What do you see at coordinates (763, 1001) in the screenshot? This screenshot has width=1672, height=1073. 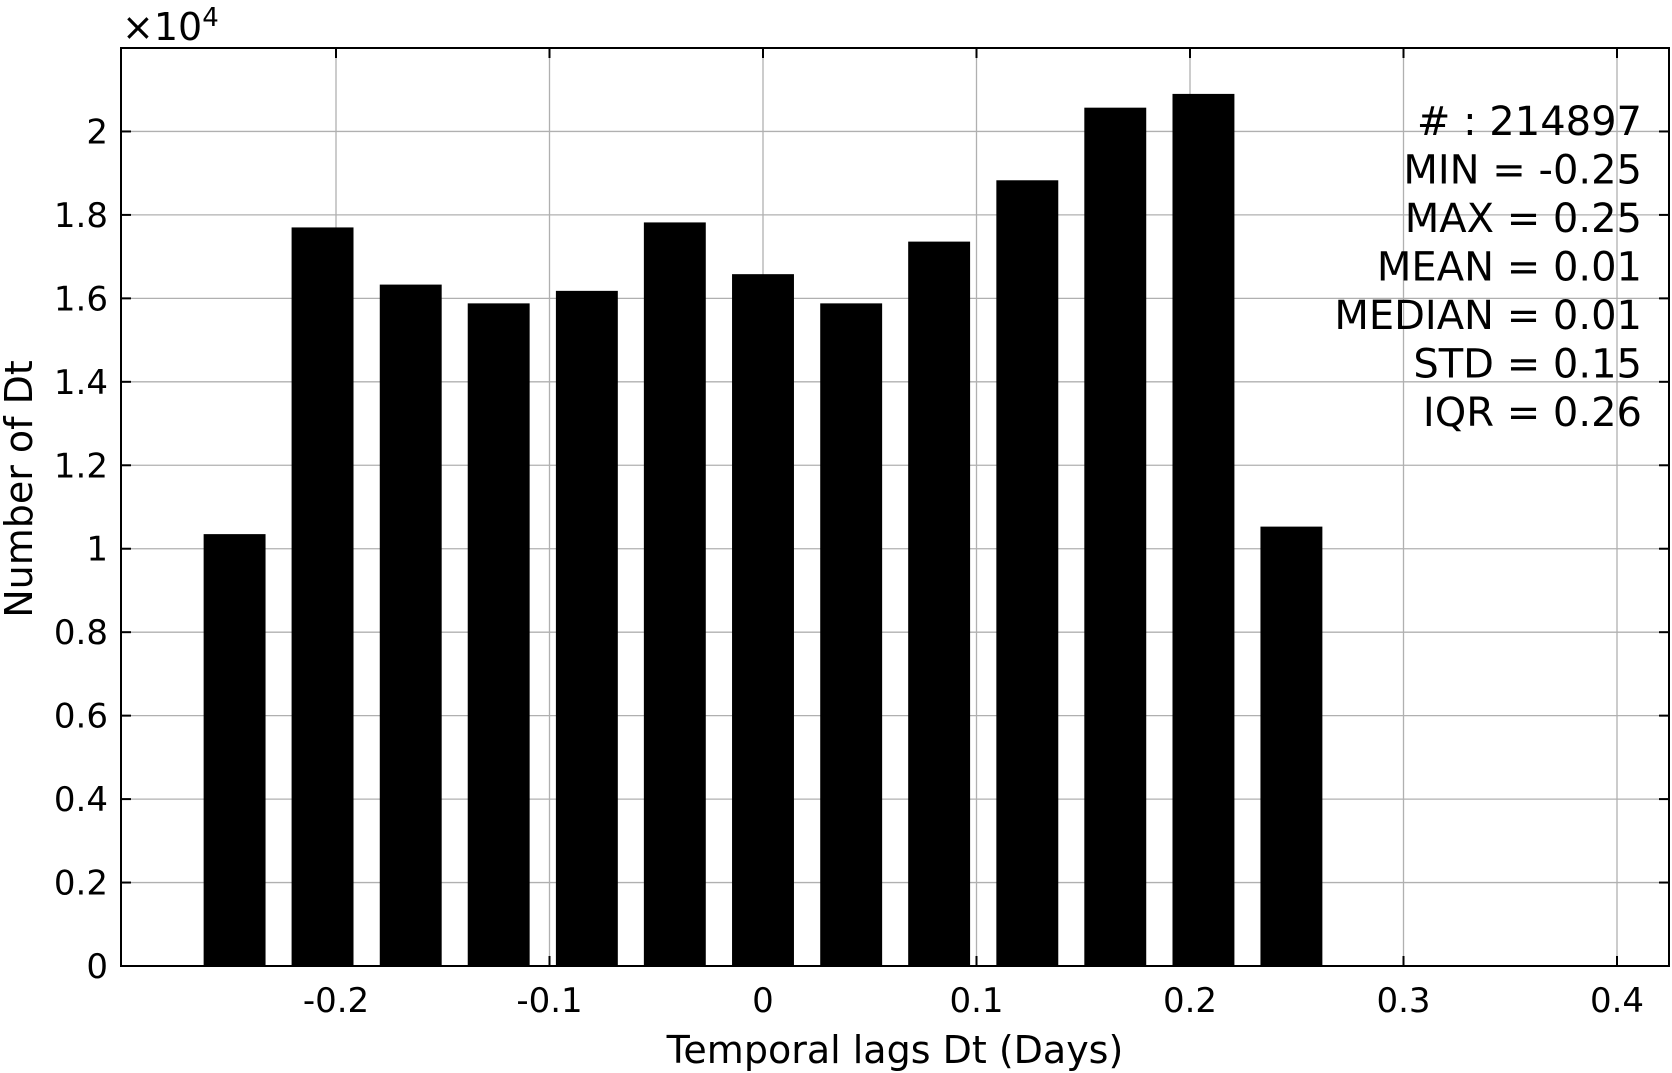 I see `x-tick-label-2: 0` at bounding box center [763, 1001].